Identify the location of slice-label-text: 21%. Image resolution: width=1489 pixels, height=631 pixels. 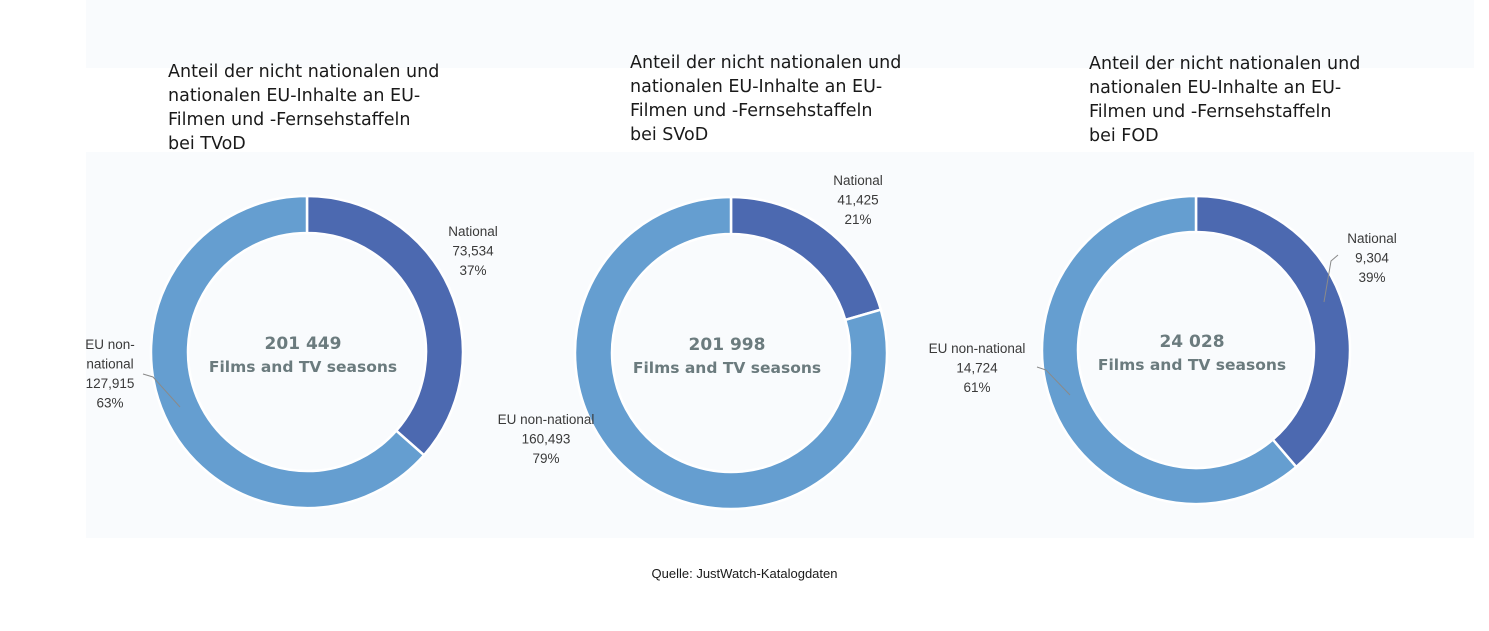
(857, 219).